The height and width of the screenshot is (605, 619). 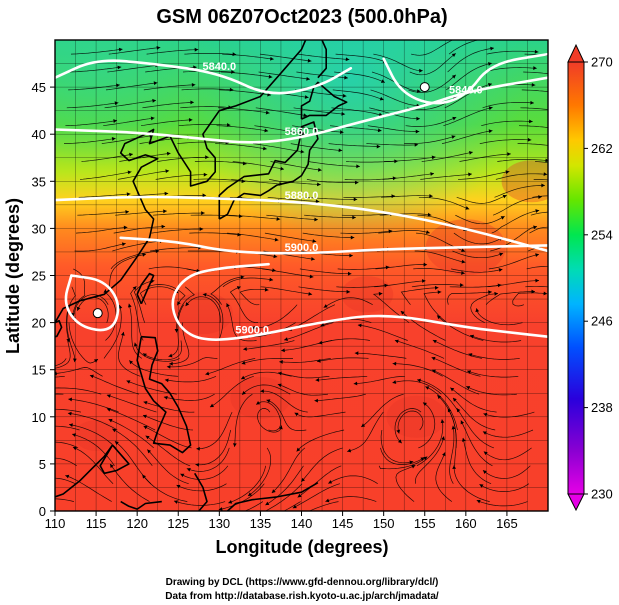 I want to click on x-tick-label: 145, so click(x=343, y=523).